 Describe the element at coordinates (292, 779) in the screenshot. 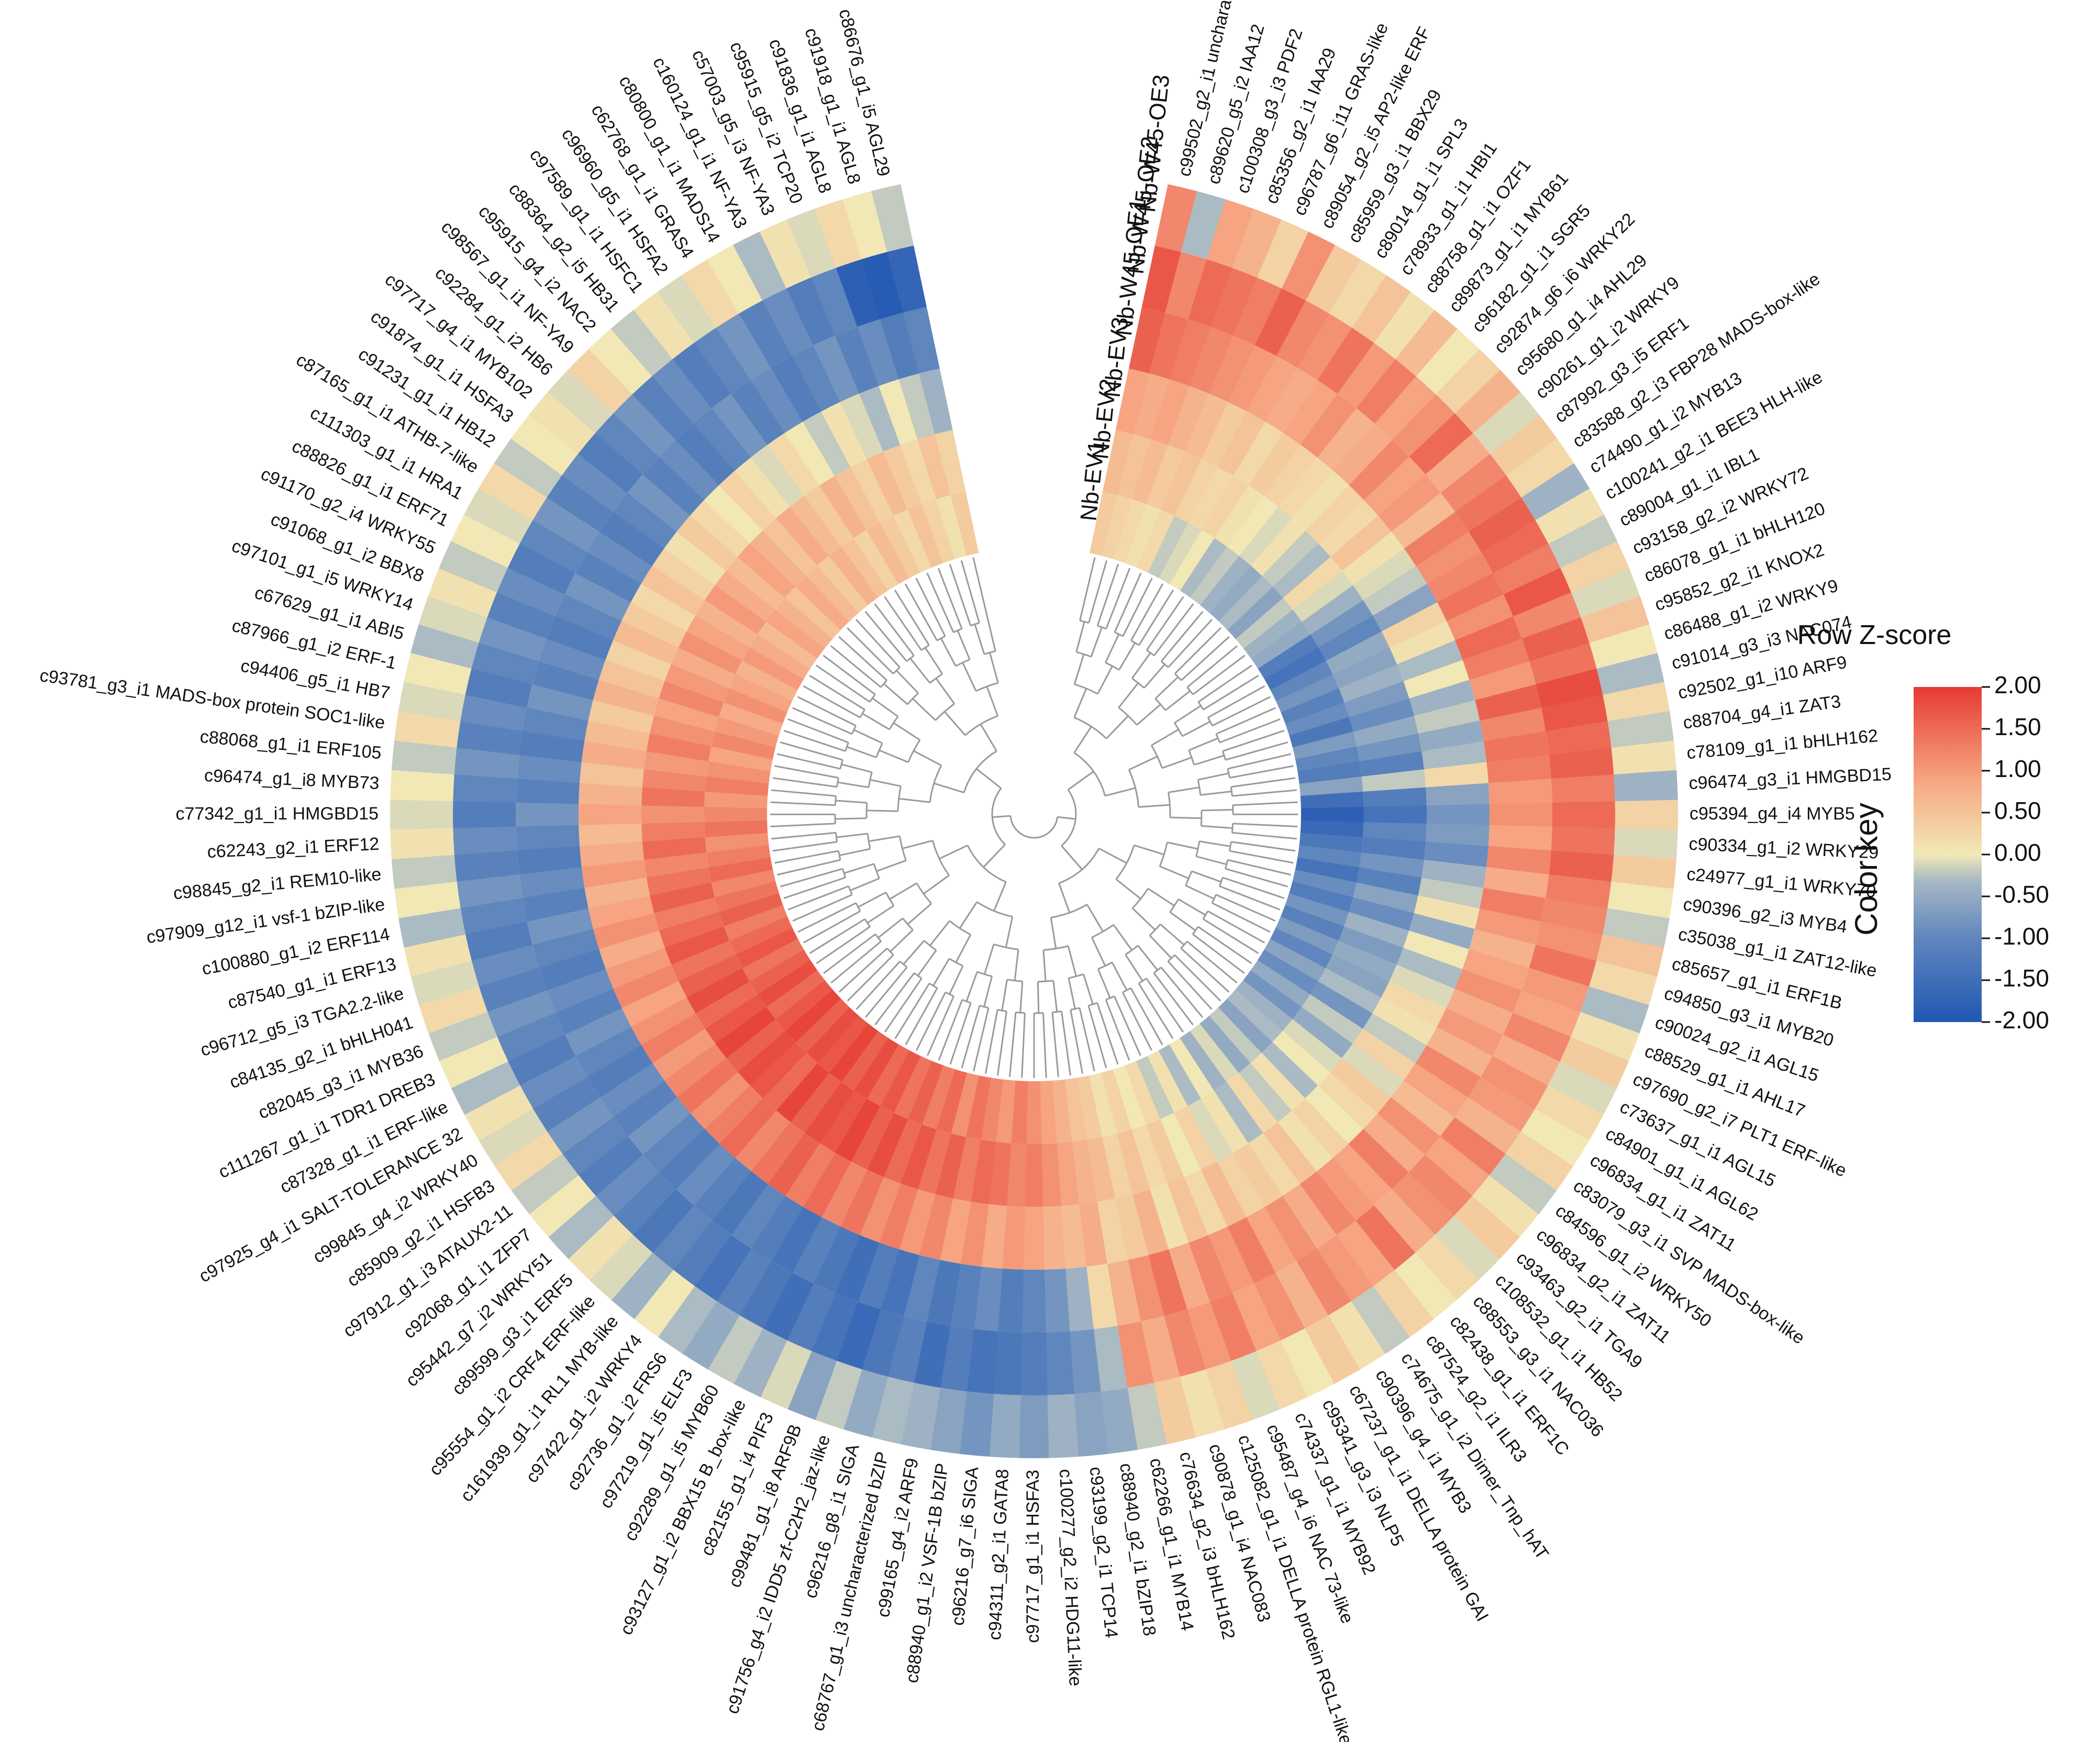

I see `gene-label: c96474_g1_i8 MYB73` at that location.